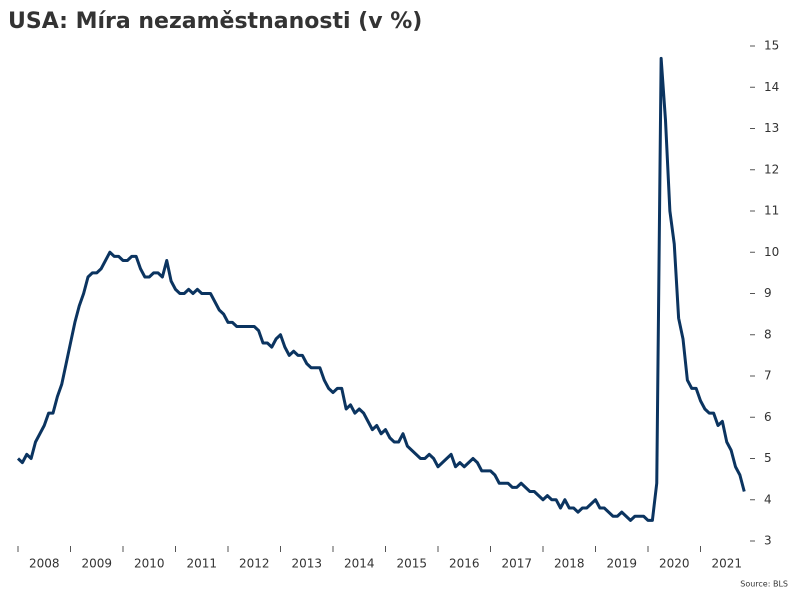 This screenshot has width=800, height=600. Describe the element at coordinates (516, 564) in the screenshot. I see `x-tick-label: 2017` at that location.